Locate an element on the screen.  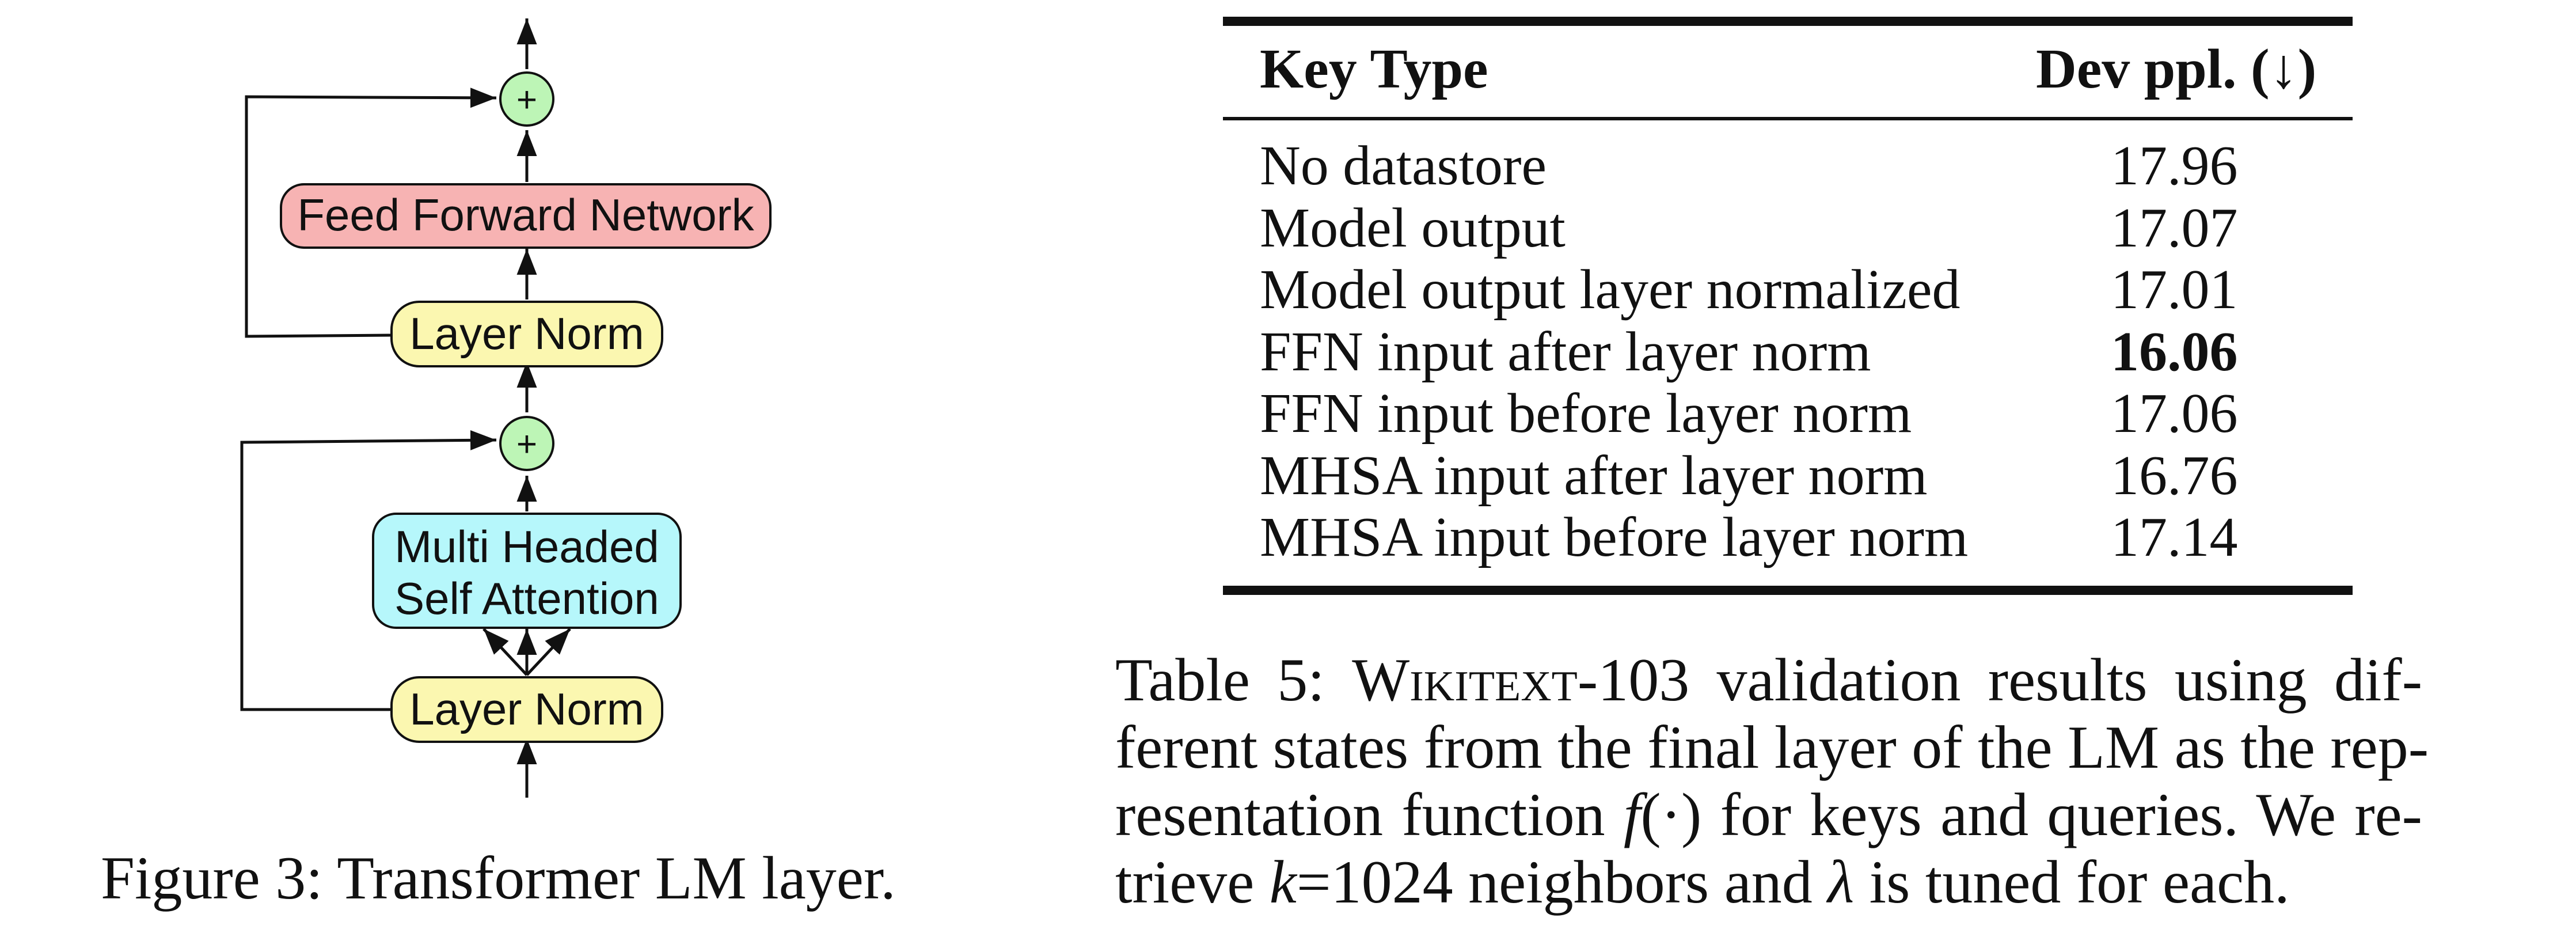
column-header-key-type: Key Type is located at coordinates (1374, 69).